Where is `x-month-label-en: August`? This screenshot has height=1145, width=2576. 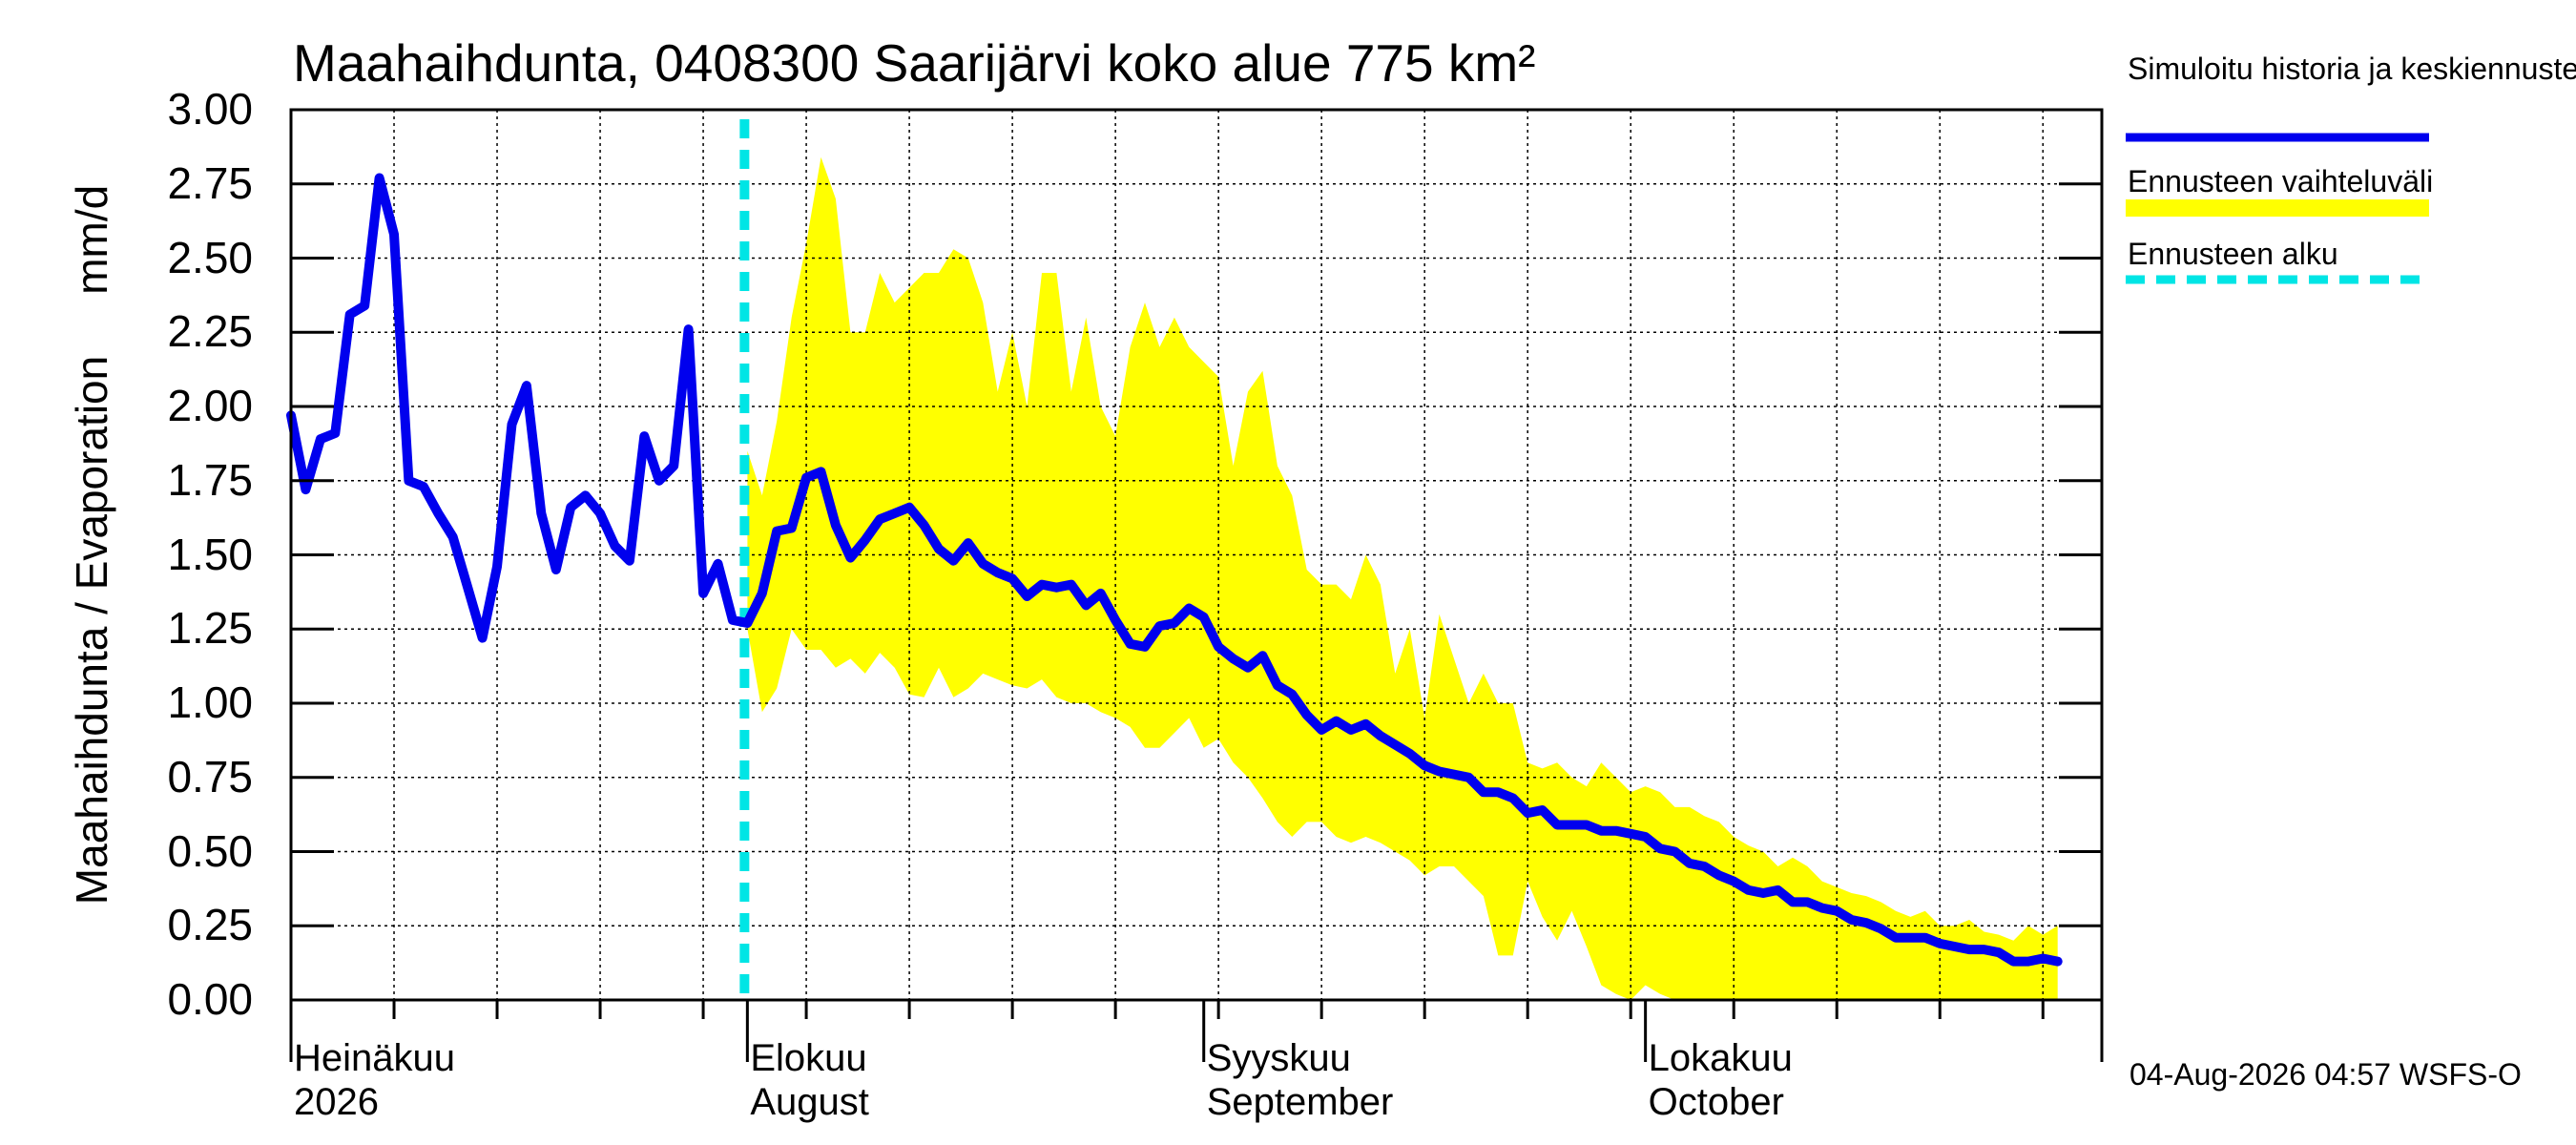
x-month-label-en: August is located at coordinates (809, 1102).